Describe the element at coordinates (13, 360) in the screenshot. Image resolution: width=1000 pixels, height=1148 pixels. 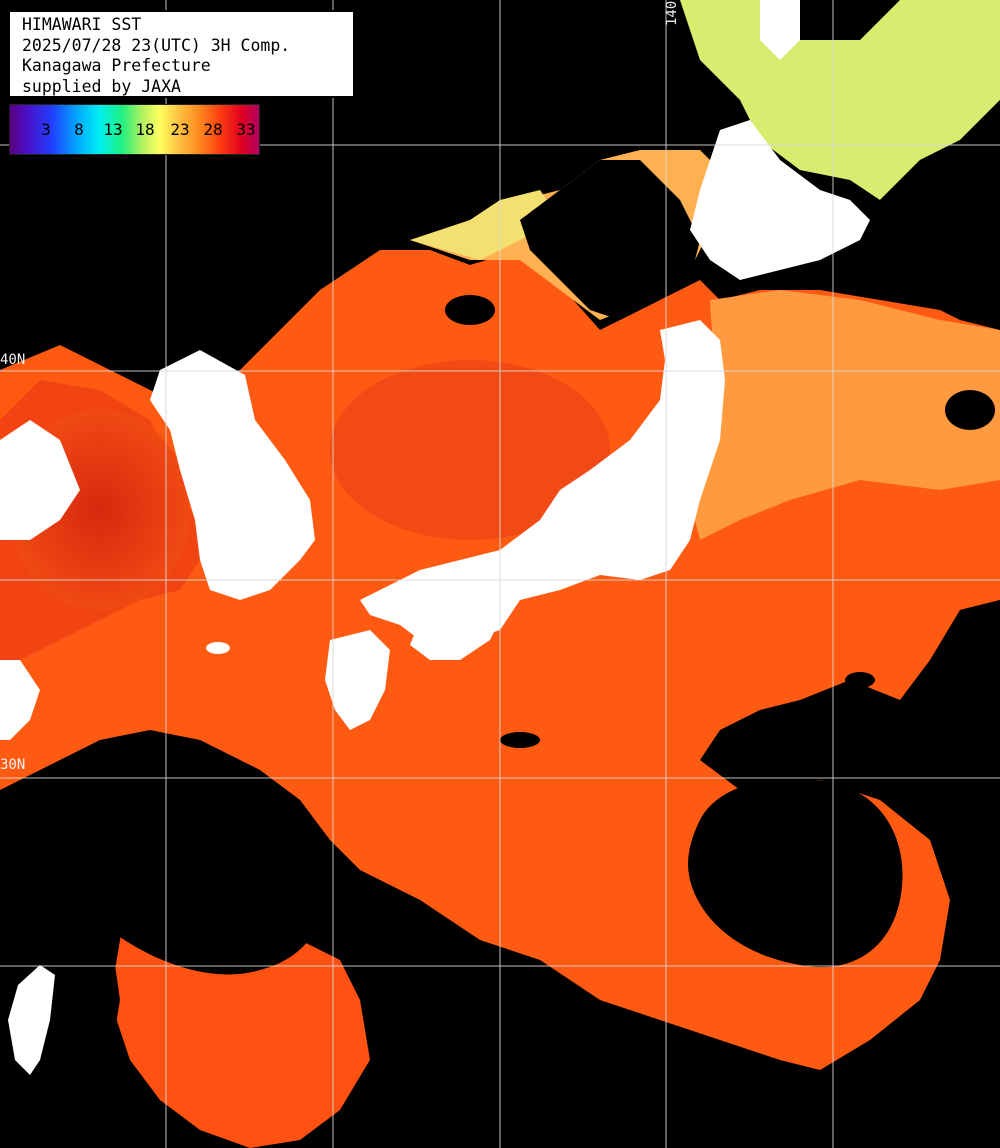
I see `grid-label-40n: 40N` at that location.